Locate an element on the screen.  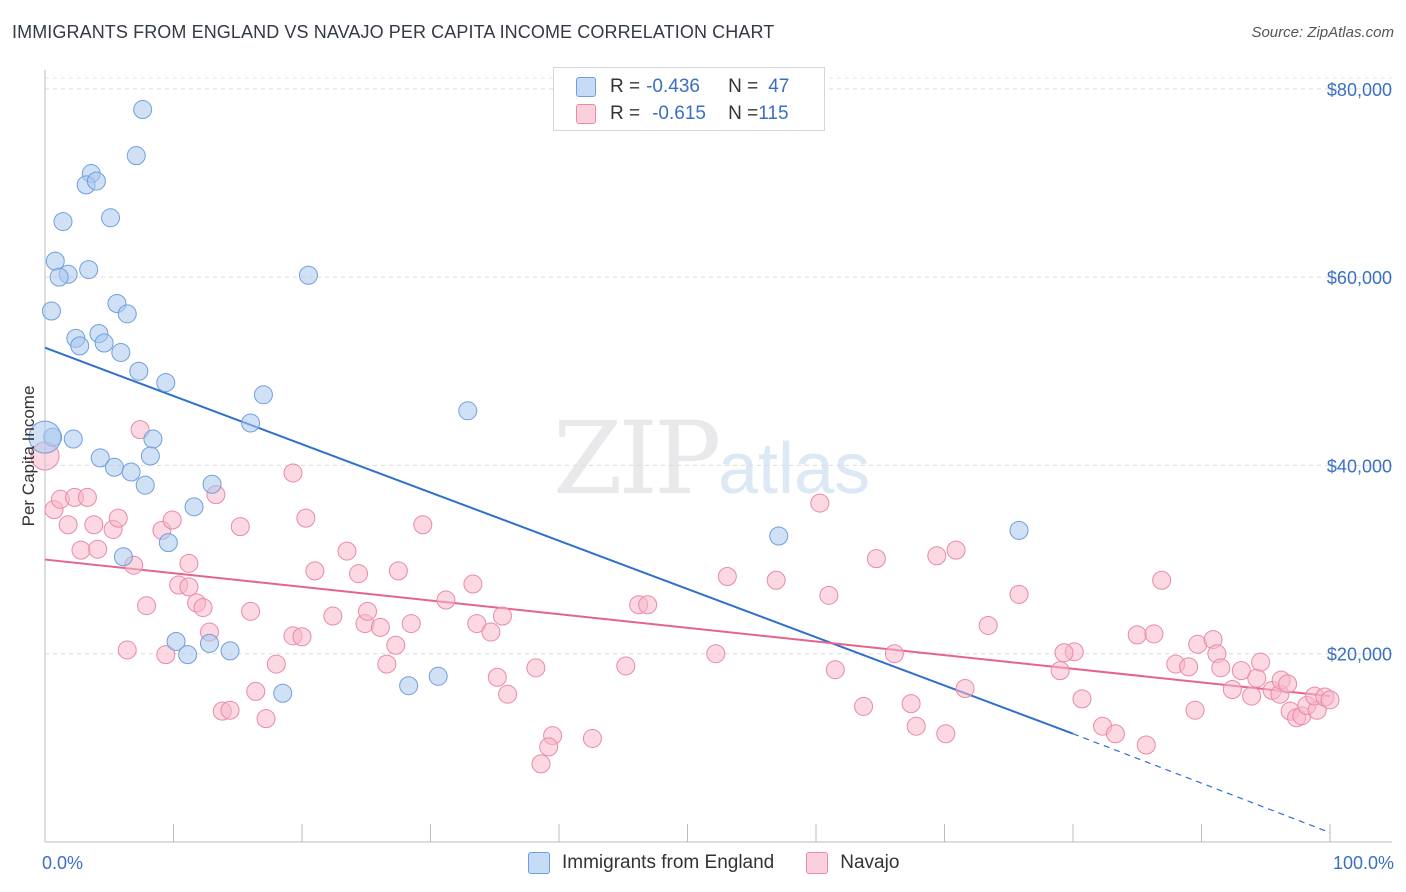
legend-n-label: N = is located at coordinates (743, 86).